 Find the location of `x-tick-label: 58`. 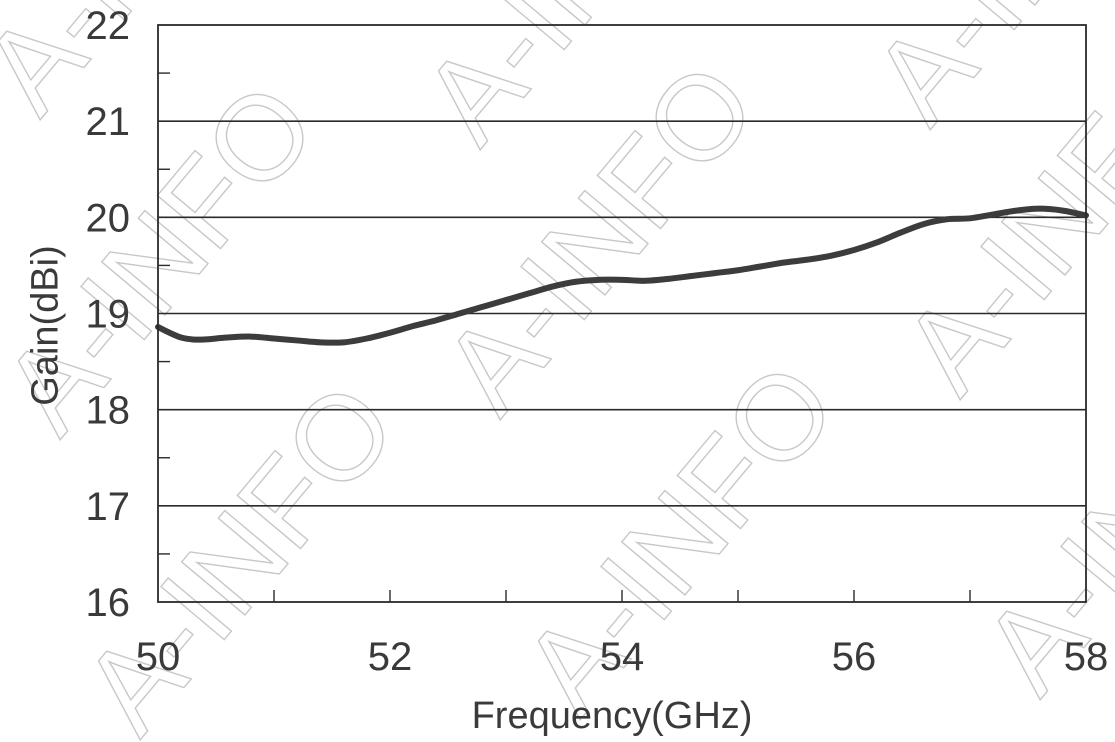

x-tick-label: 58 is located at coordinates (1086, 657).